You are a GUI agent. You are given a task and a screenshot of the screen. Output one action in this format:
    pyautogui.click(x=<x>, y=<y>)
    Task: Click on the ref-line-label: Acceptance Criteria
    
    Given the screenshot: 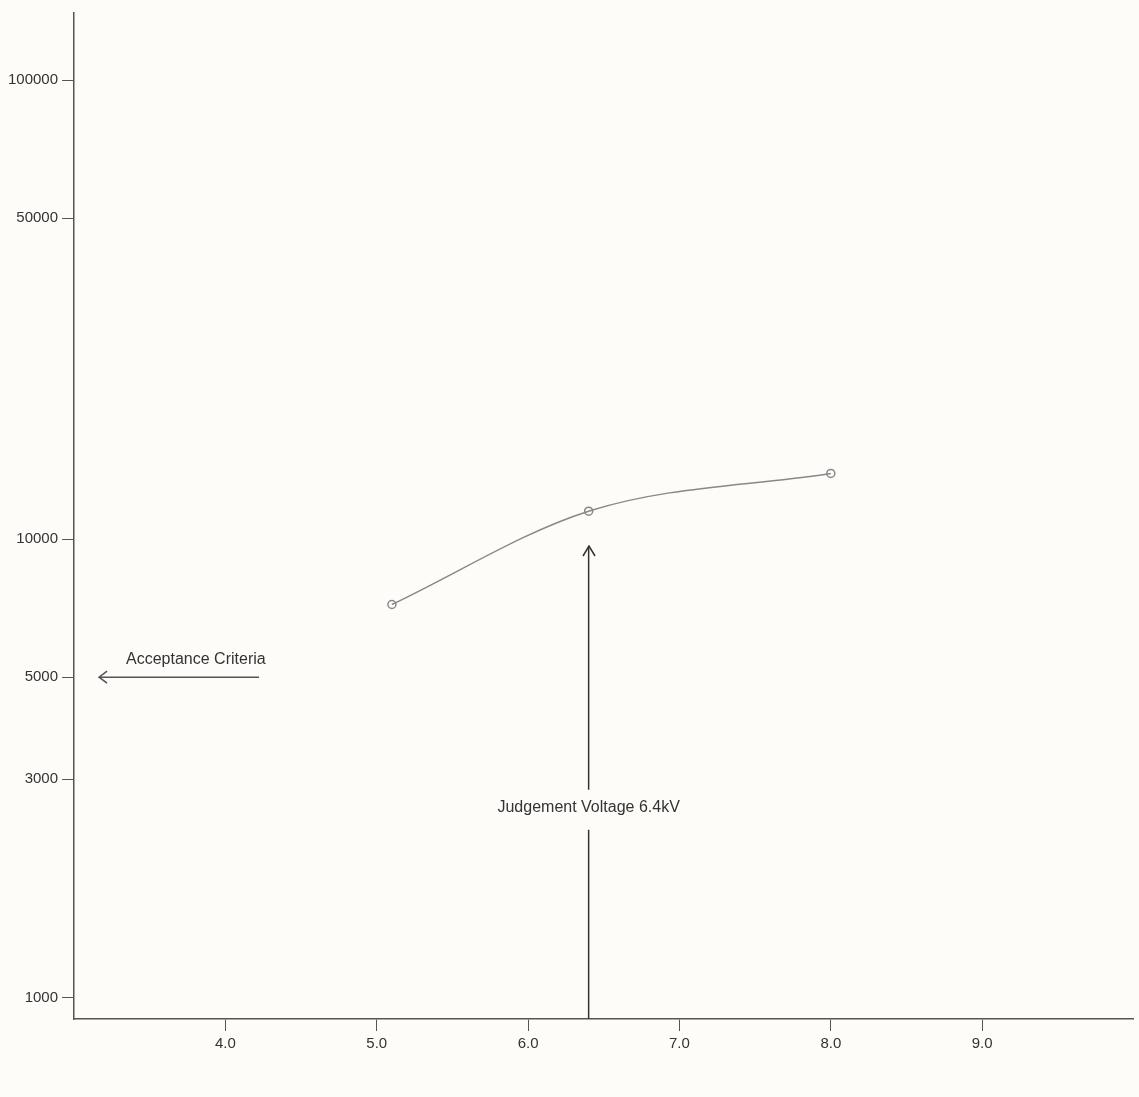 What is the action you would take?
    pyautogui.click(x=196, y=658)
    